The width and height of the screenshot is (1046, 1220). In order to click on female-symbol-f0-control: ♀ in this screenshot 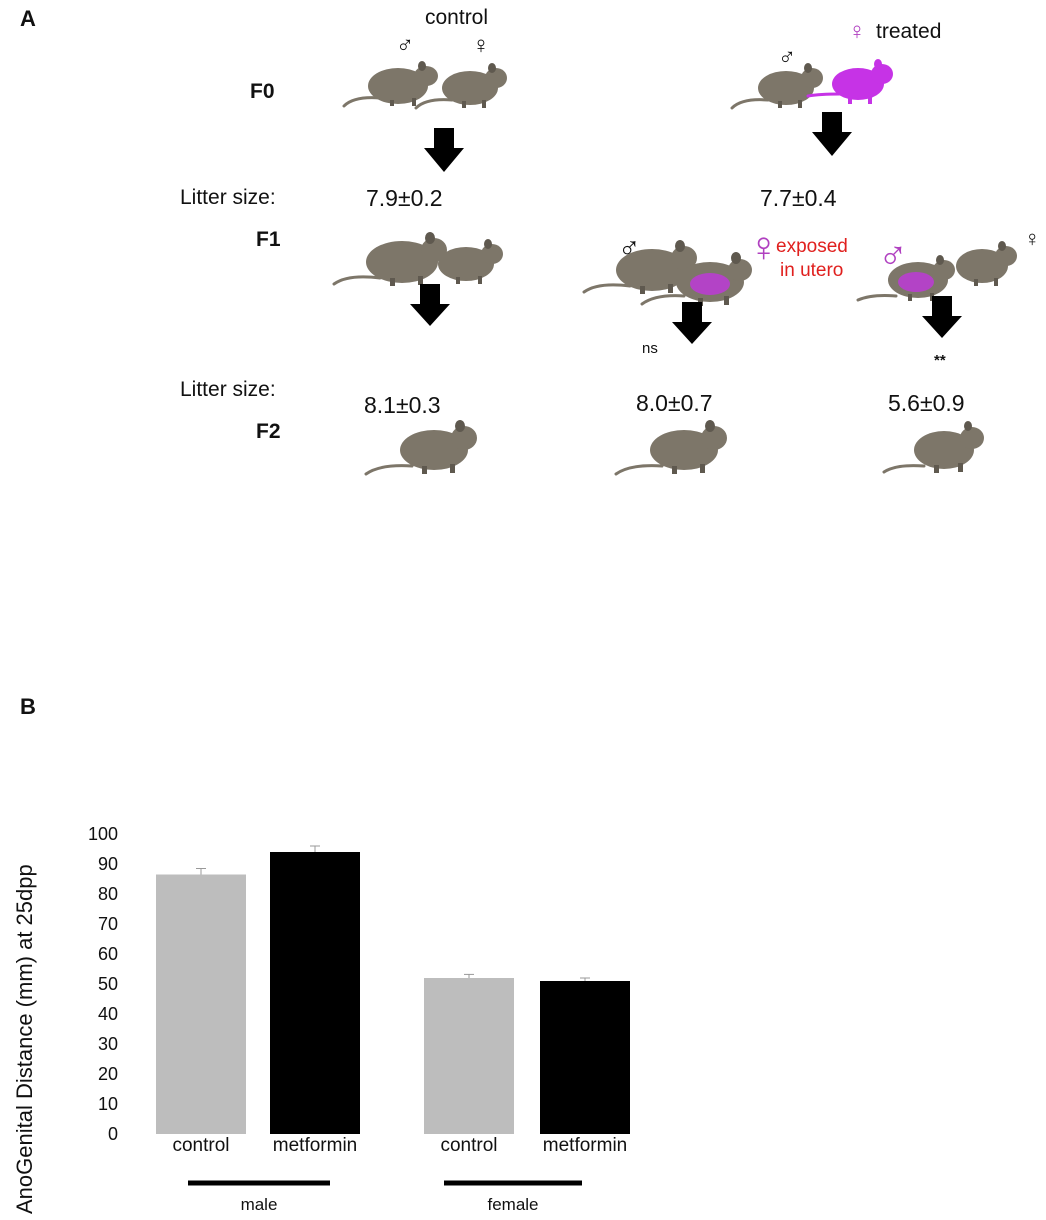, I will do `click(481, 45)`.